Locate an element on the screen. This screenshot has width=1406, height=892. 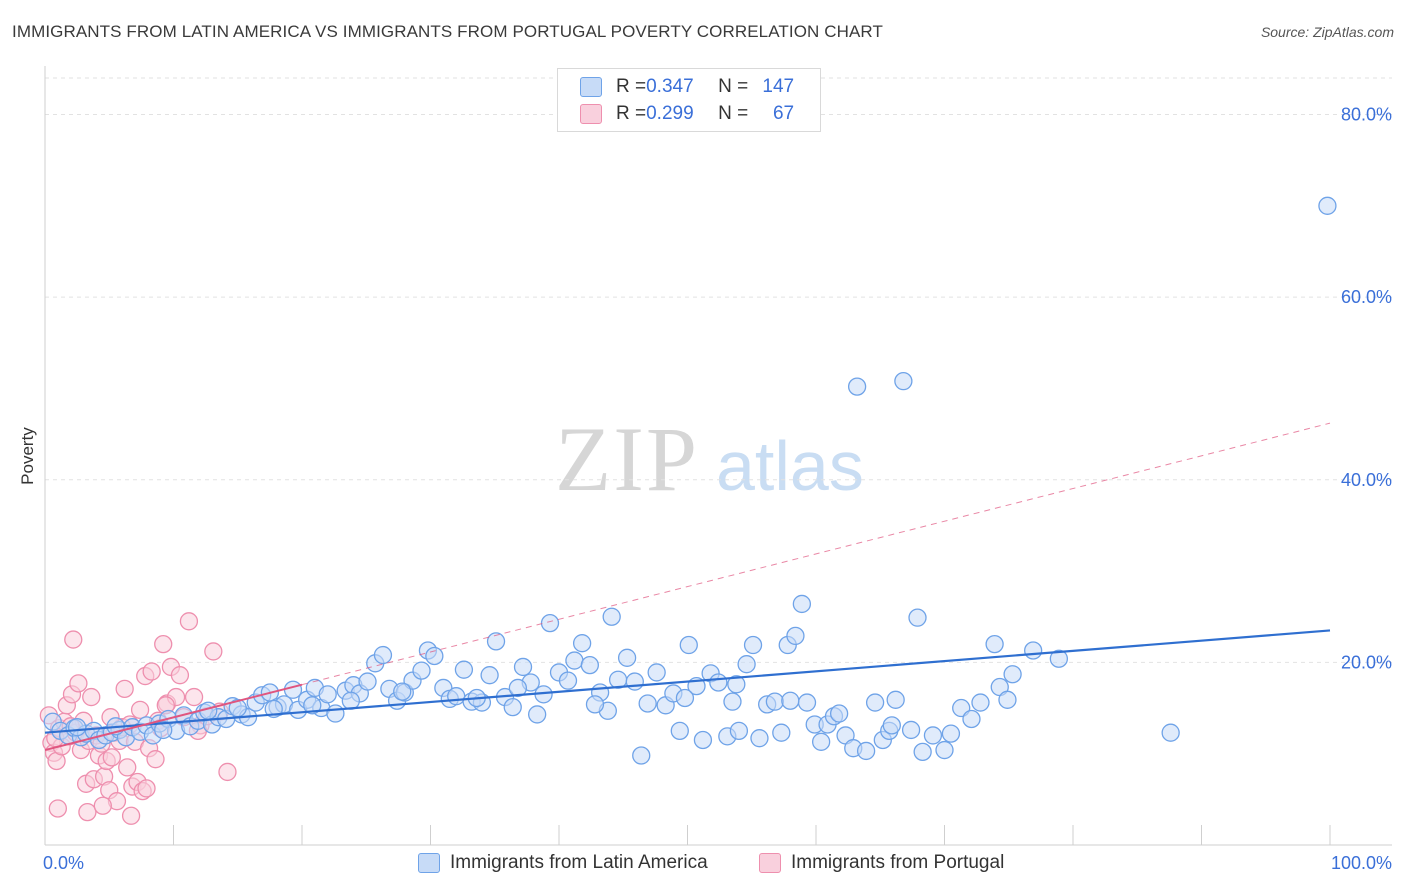
legend-item-latin-america: Immigrants from Latin America is located at coordinates (563, 863).